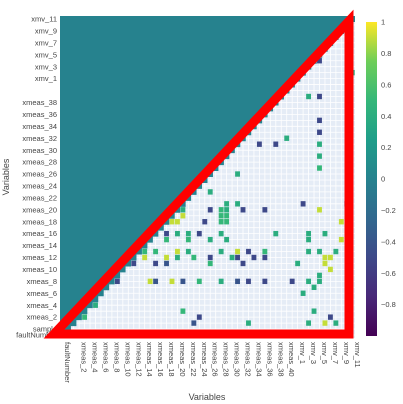 This screenshot has width=403, height=404. I want to click on y-tick-label: xmeas_36, so click(39, 114).